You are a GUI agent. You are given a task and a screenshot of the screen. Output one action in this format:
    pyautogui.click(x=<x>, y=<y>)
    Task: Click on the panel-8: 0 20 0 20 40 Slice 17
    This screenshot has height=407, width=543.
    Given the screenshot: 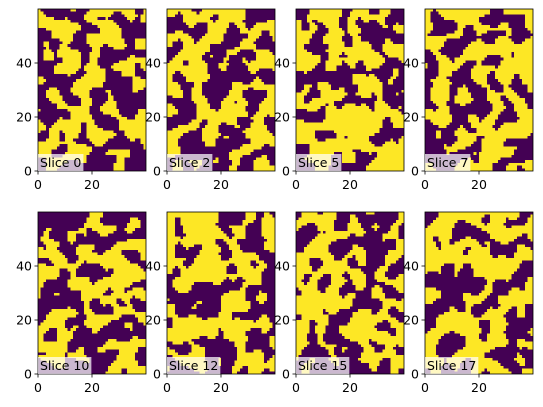 What is the action you would take?
    pyautogui.click(x=468, y=303)
    